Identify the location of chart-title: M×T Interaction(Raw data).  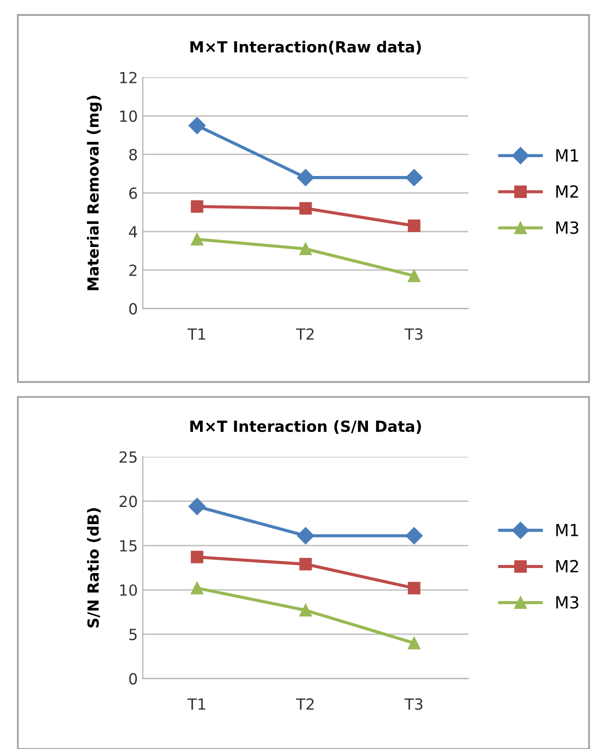
(305, 47).